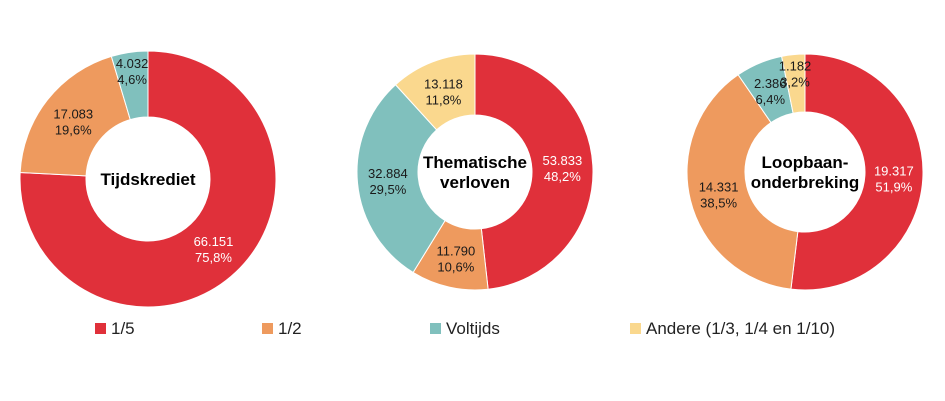 This screenshot has height=401, width=945. I want to click on donut-2-pct-label: 10,6%, so click(455, 266).